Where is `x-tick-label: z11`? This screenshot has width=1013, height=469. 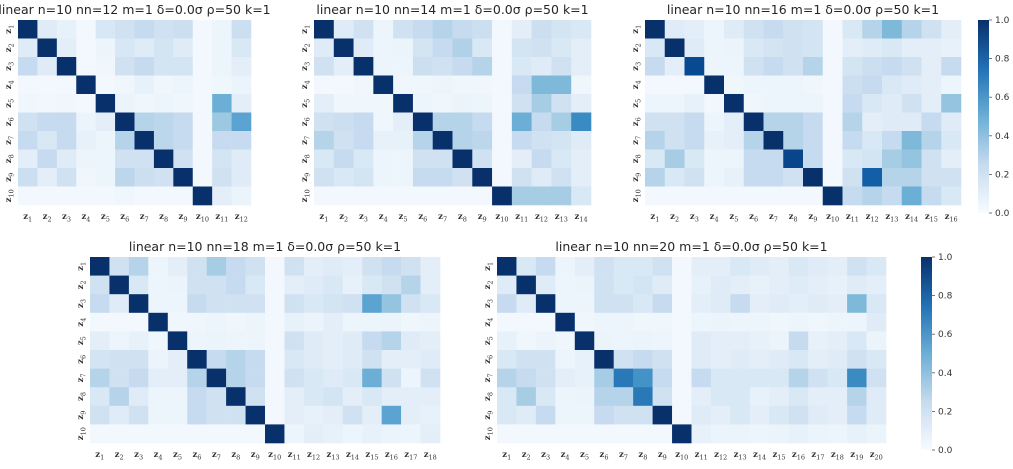 x-tick-label: z11 is located at coordinates (521, 218).